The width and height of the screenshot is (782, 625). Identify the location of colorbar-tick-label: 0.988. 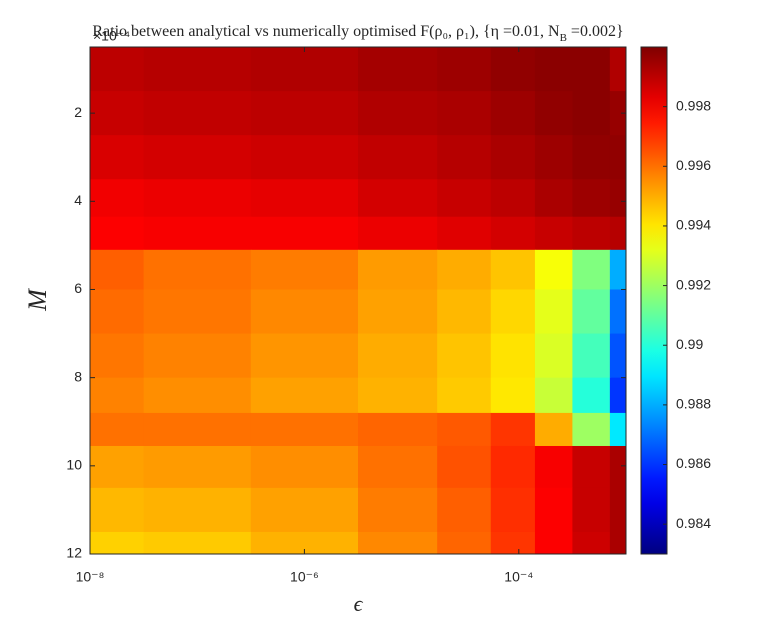
(693, 404).